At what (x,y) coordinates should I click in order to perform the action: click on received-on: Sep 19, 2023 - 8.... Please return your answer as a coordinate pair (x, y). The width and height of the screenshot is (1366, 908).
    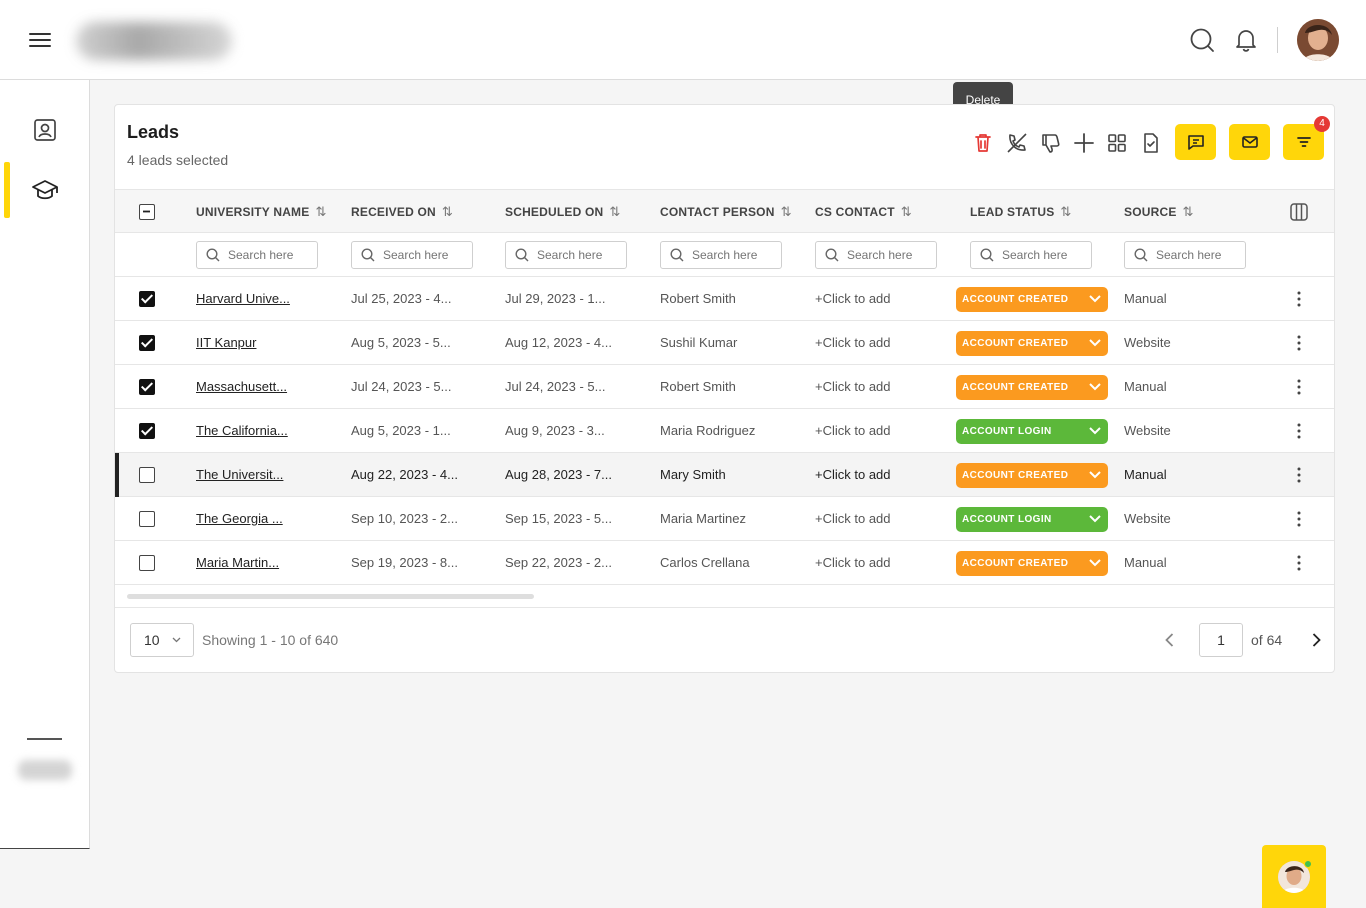
    Looking at the image, I should click on (404, 562).